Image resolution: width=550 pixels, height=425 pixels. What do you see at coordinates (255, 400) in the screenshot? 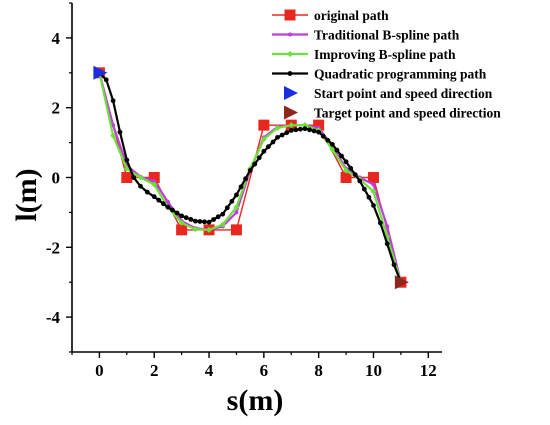
I see `x-axis-title: s(m)` at bounding box center [255, 400].